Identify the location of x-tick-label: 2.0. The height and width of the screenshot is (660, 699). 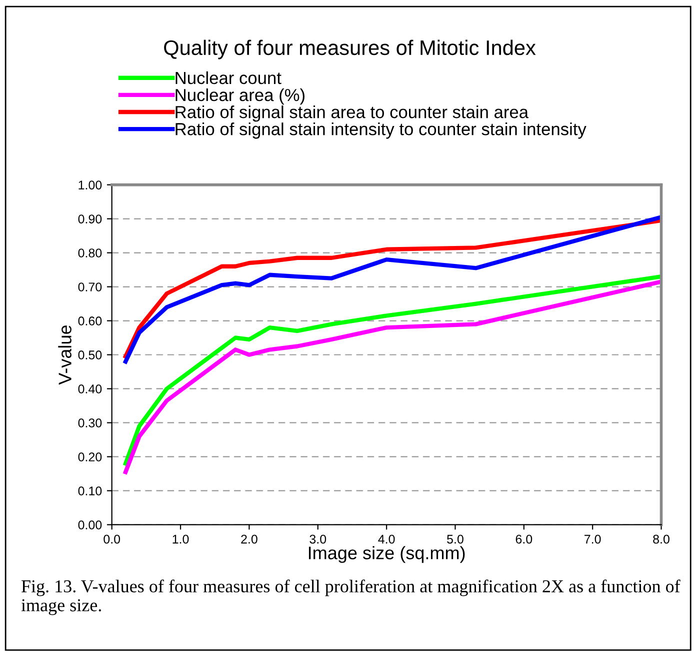
(249, 539).